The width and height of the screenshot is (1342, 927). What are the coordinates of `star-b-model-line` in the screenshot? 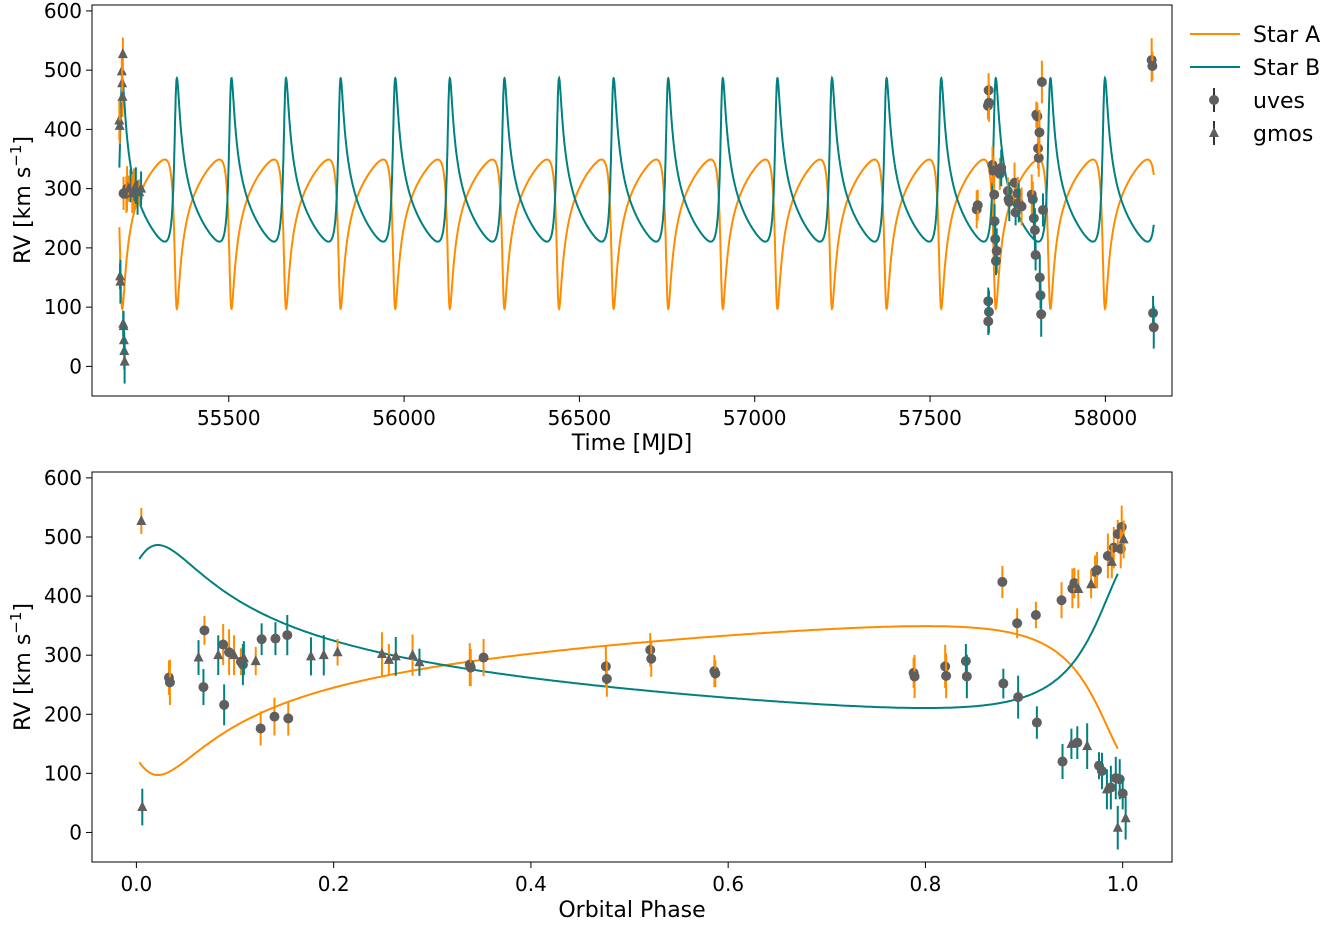 It's located at (636, 159).